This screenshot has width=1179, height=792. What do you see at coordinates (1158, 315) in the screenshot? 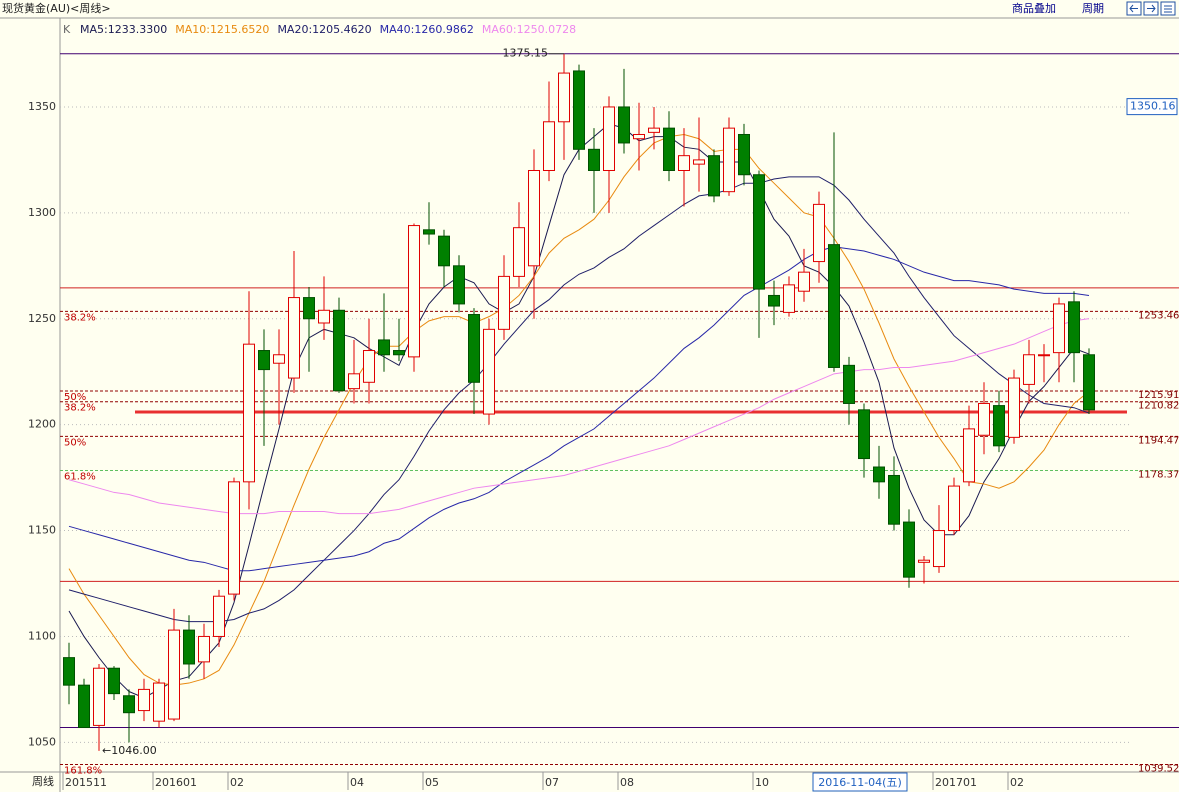
I see `level-value: 1253.46` at bounding box center [1158, 315].